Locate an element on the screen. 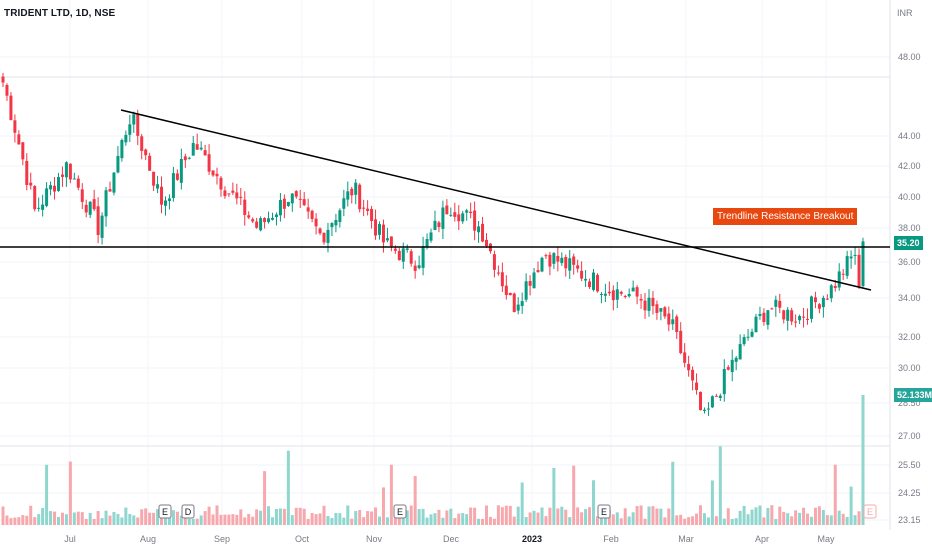 This screenshot has width=932, height=550. event-marker-label: E is located at coordinates (165, 512).